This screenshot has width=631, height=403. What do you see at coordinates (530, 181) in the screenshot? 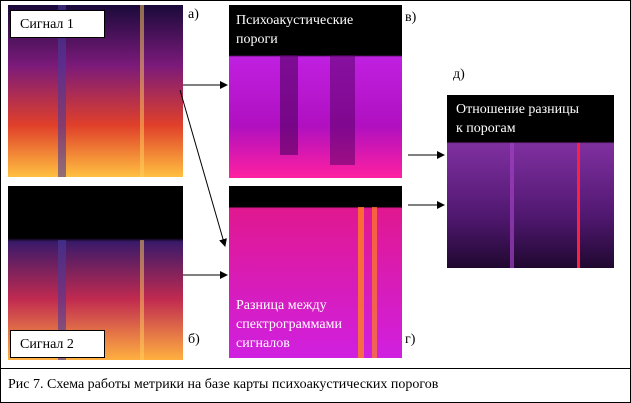
I see `ratio-map` at bounding box center [530, 181].